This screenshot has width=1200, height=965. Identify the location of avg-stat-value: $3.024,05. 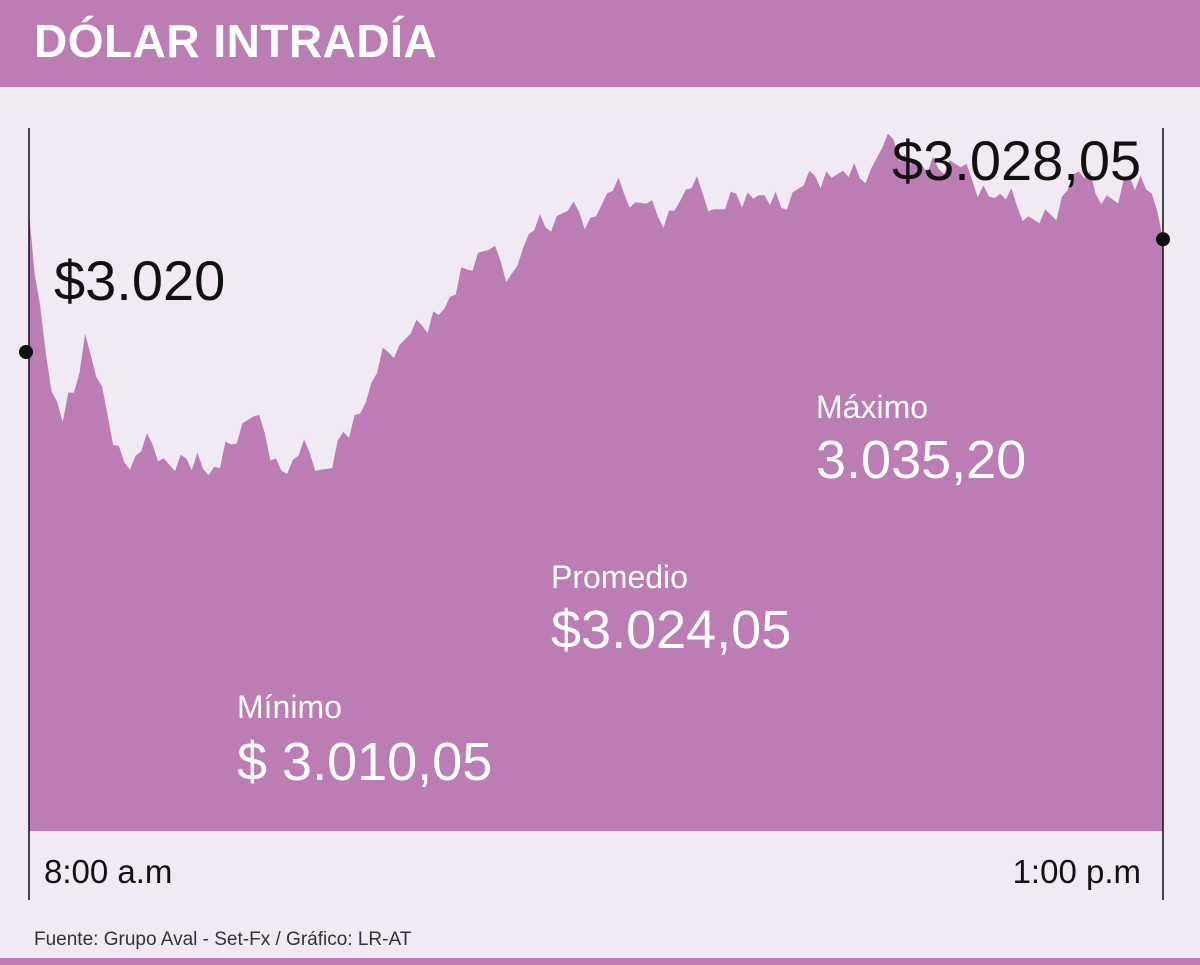
(671, 630).